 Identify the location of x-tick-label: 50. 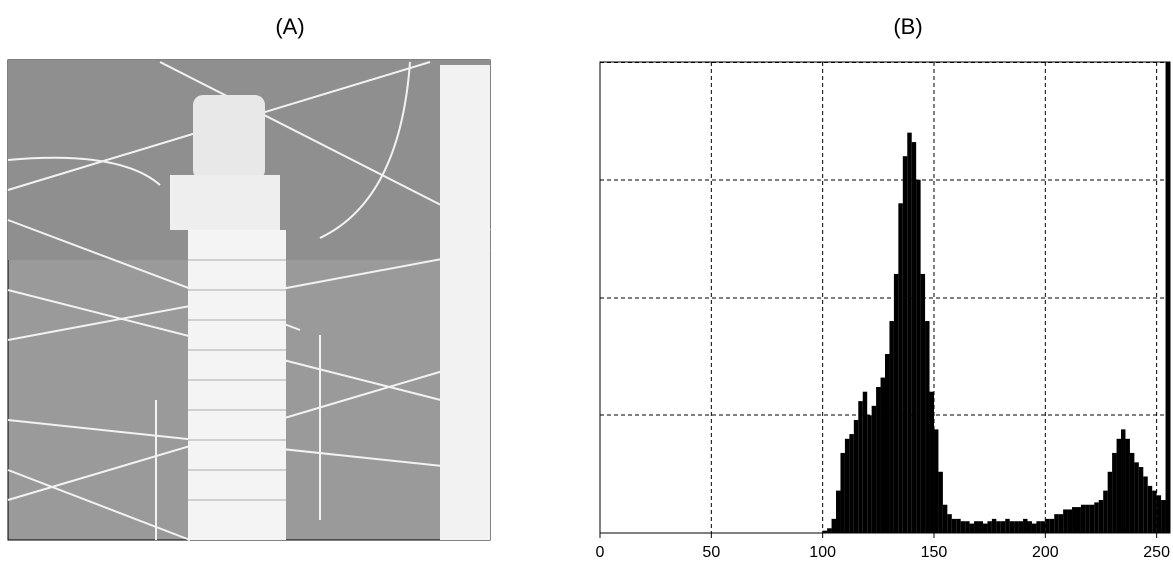
(711, 552).